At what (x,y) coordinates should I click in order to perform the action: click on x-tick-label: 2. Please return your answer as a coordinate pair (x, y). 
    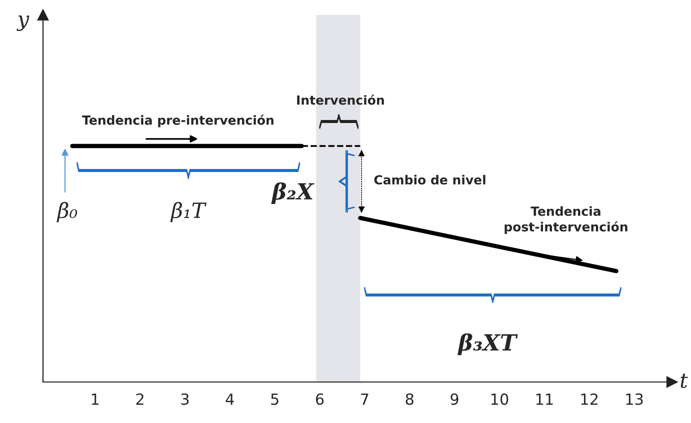
    Looking at the image, I should click on (140, 399).